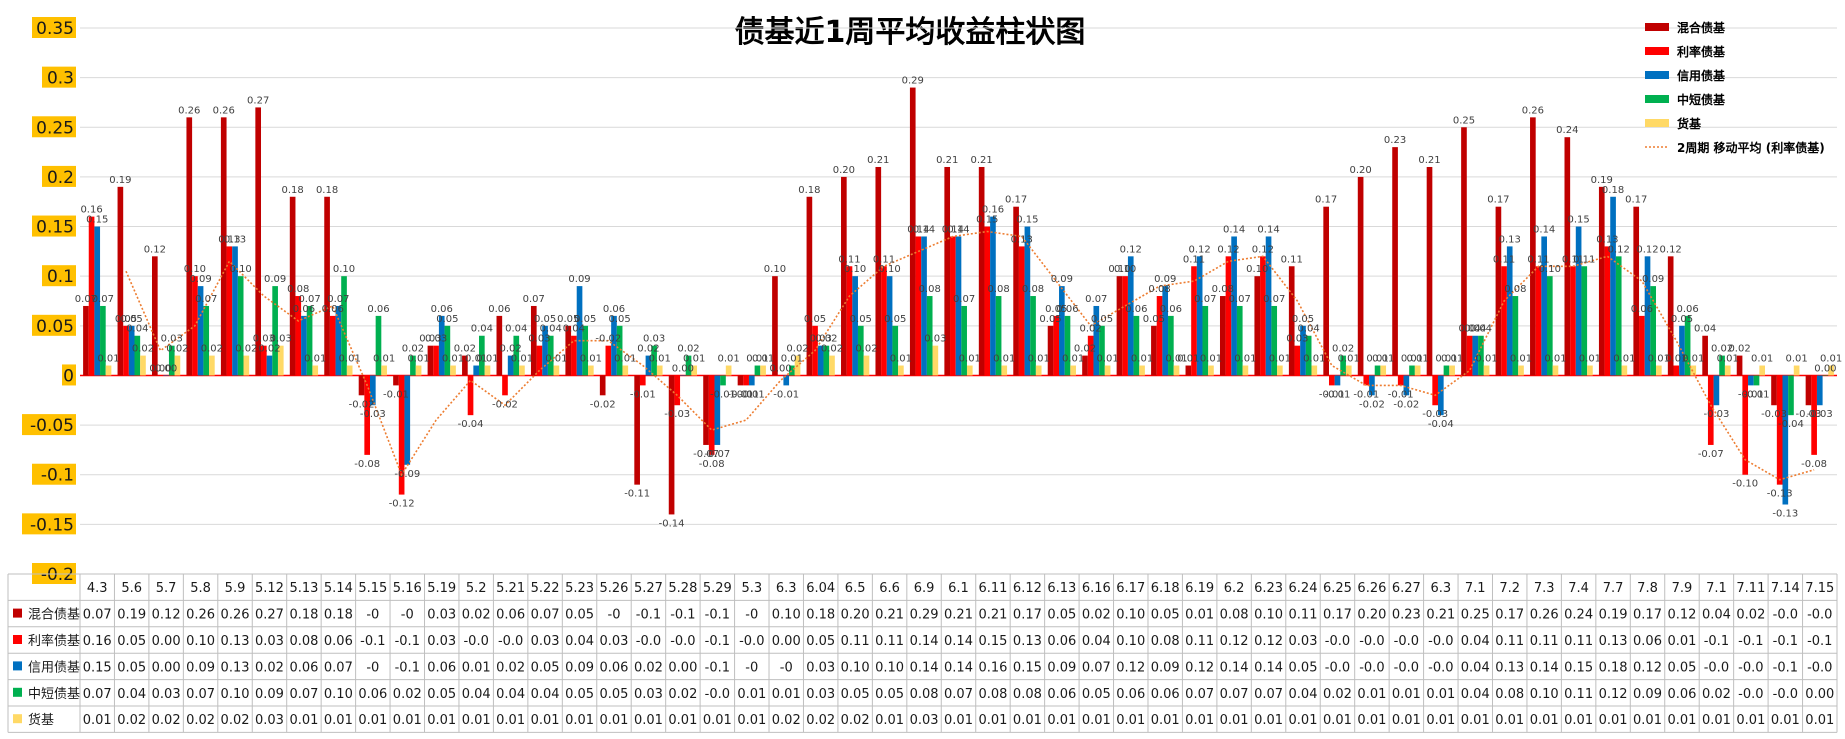 This screenshot has width=1845, height=739. I want to click on legend-swatch, so click(1657, 99).